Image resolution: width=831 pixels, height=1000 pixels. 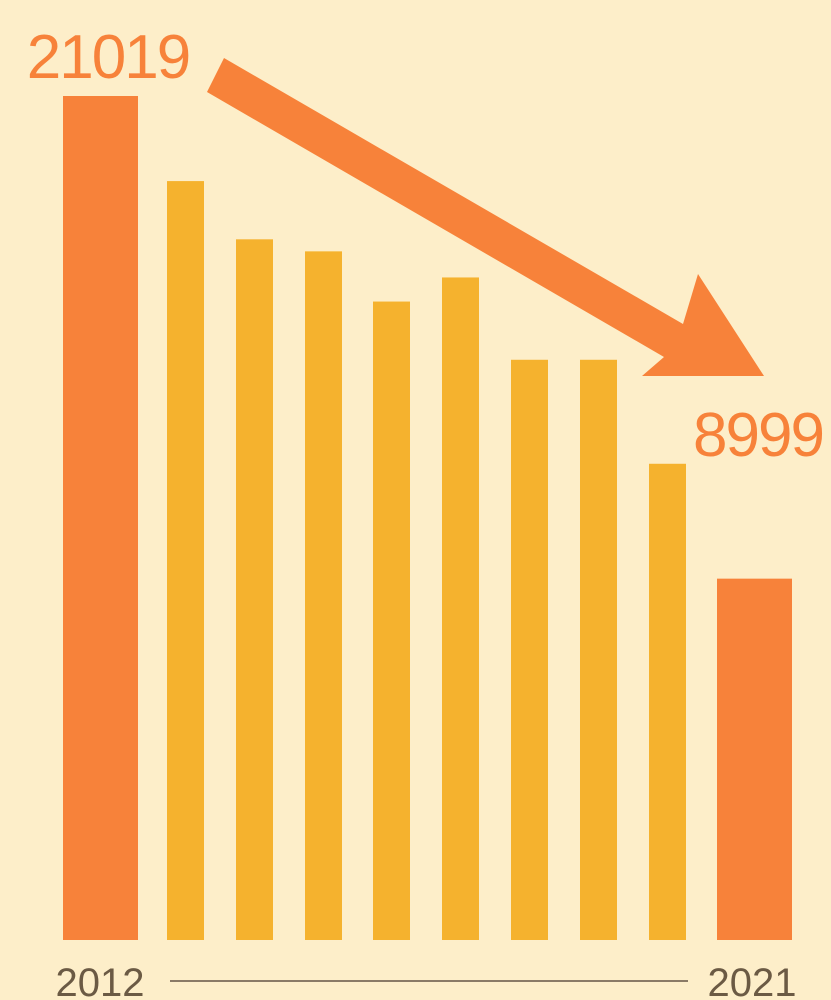 What do you see at coordinates (100, 980) in the screenshot?
I see `axis-start-year-label: 2012` at bounding box center [100, 980].